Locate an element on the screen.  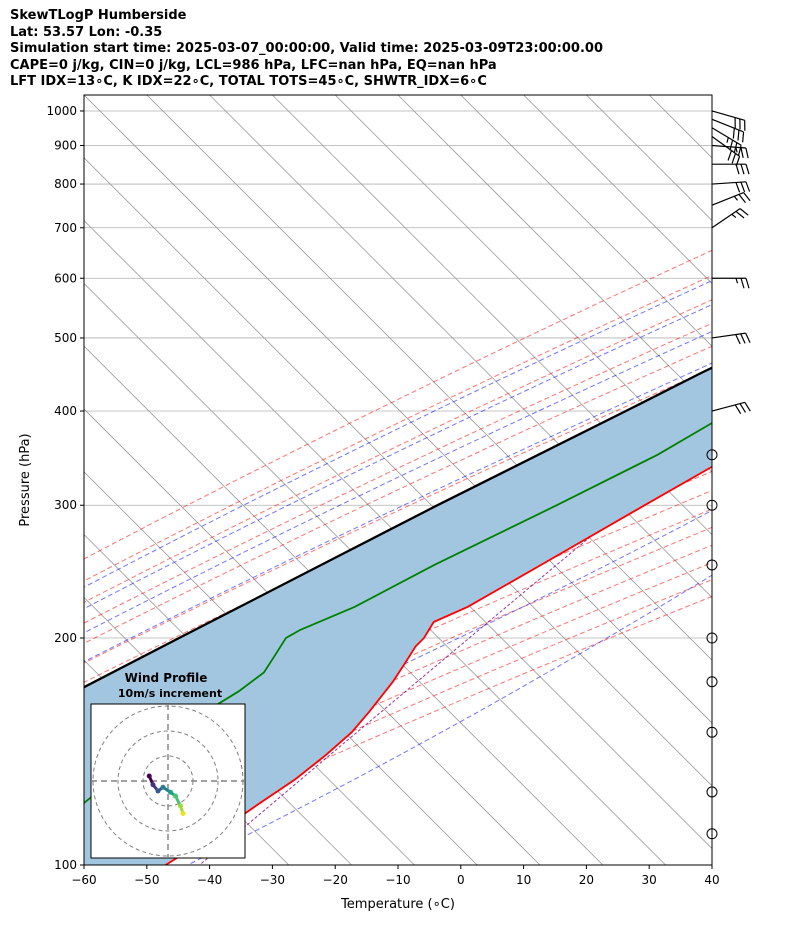
wind-profile-inset: Wind Profile 10m/s increment is located at coordinates (168, 765).